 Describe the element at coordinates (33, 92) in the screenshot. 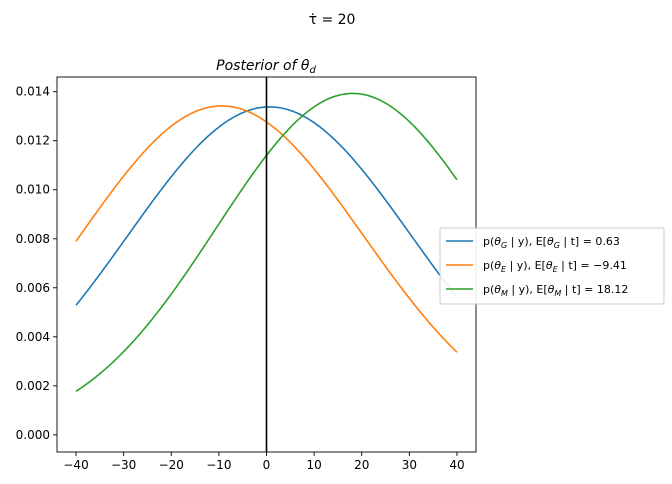

I see `y-tick-label: 0.014` at that location.